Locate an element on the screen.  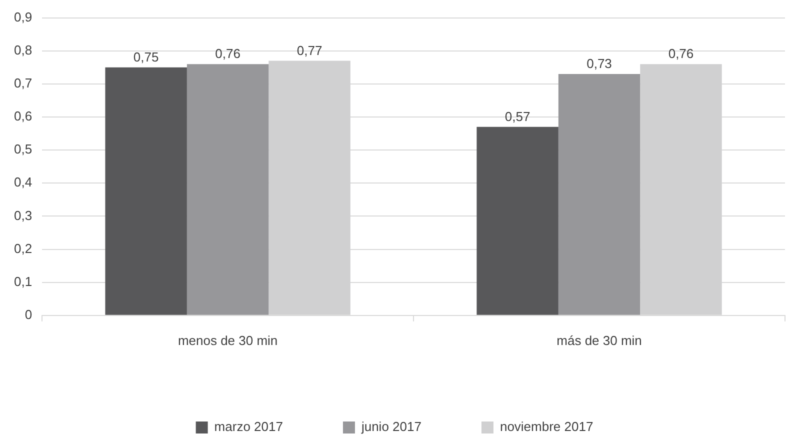
data-label: 0,73 is located at coordinates (599, 64).